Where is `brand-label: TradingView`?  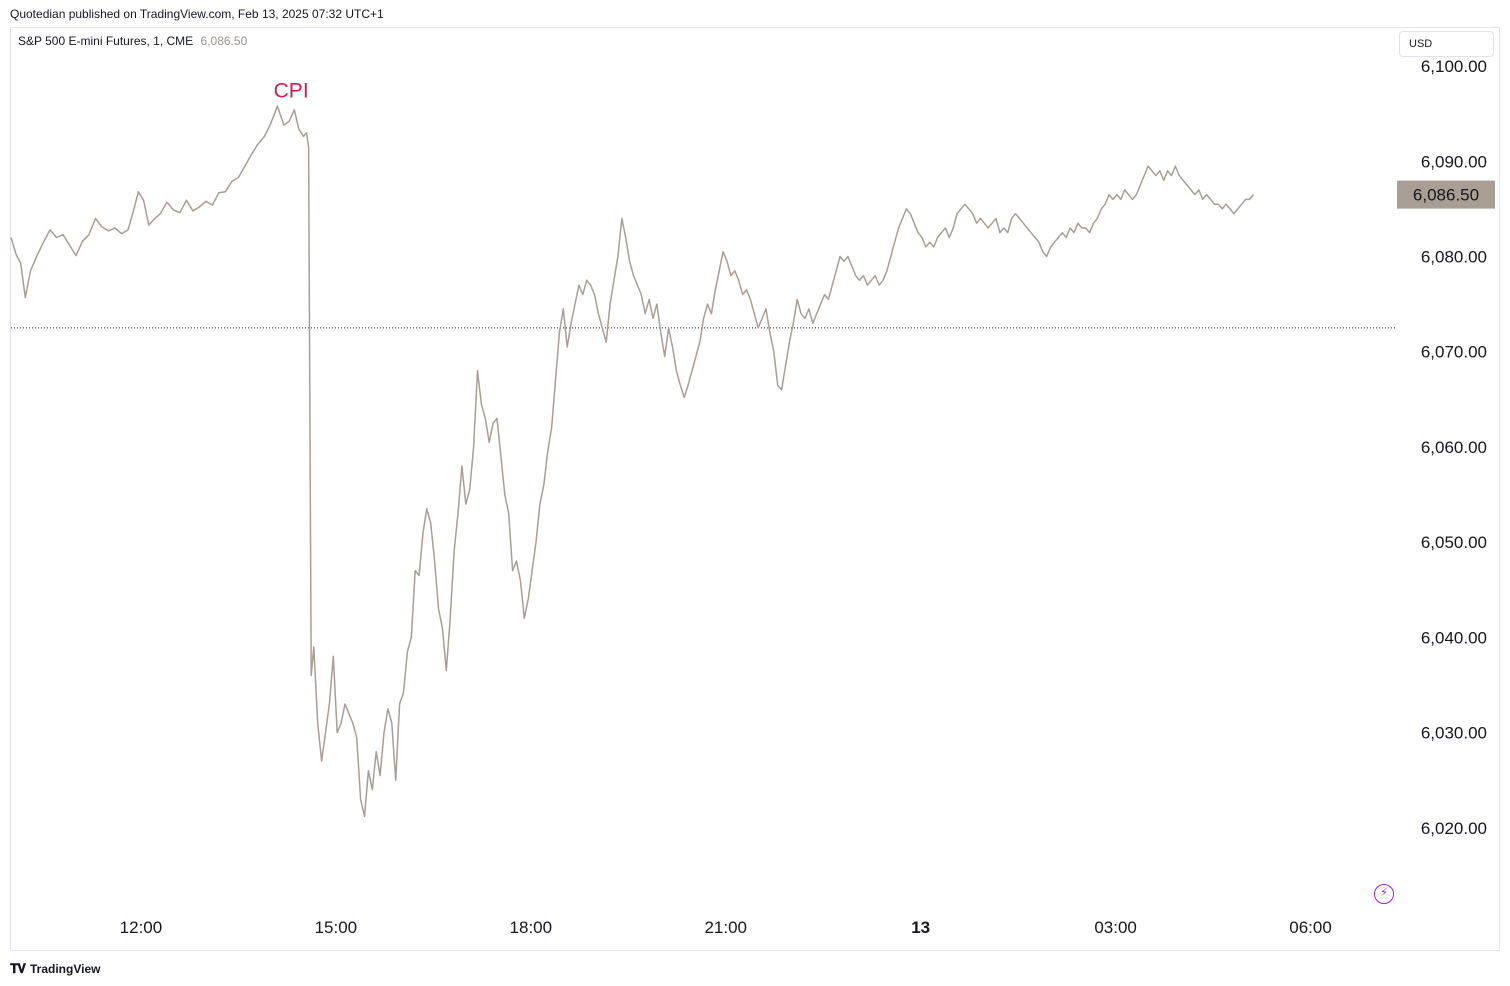
brand-label: TradingView is located at coordinates (65, 969).